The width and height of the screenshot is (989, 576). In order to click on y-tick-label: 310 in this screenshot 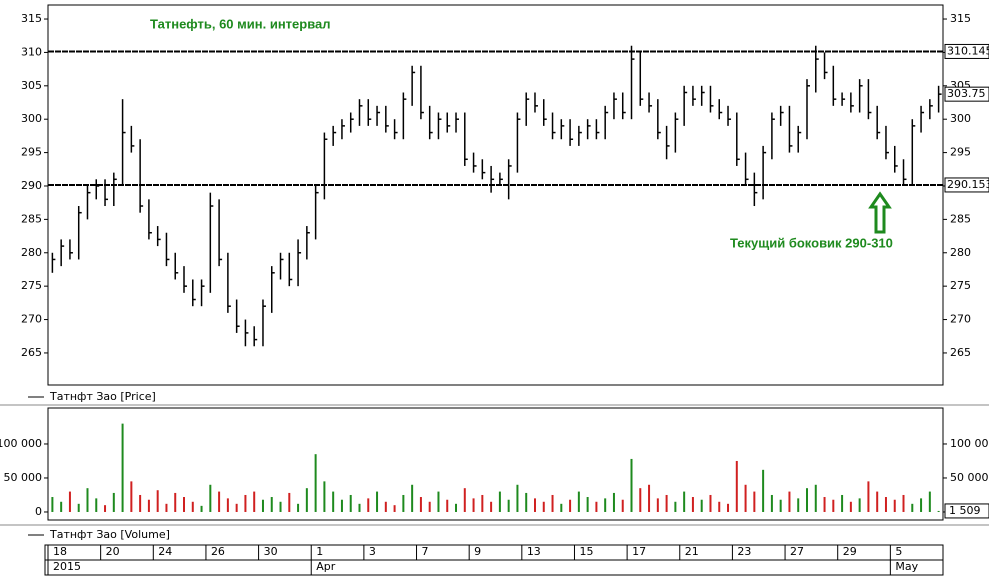, I will do `click(31, 51)`.